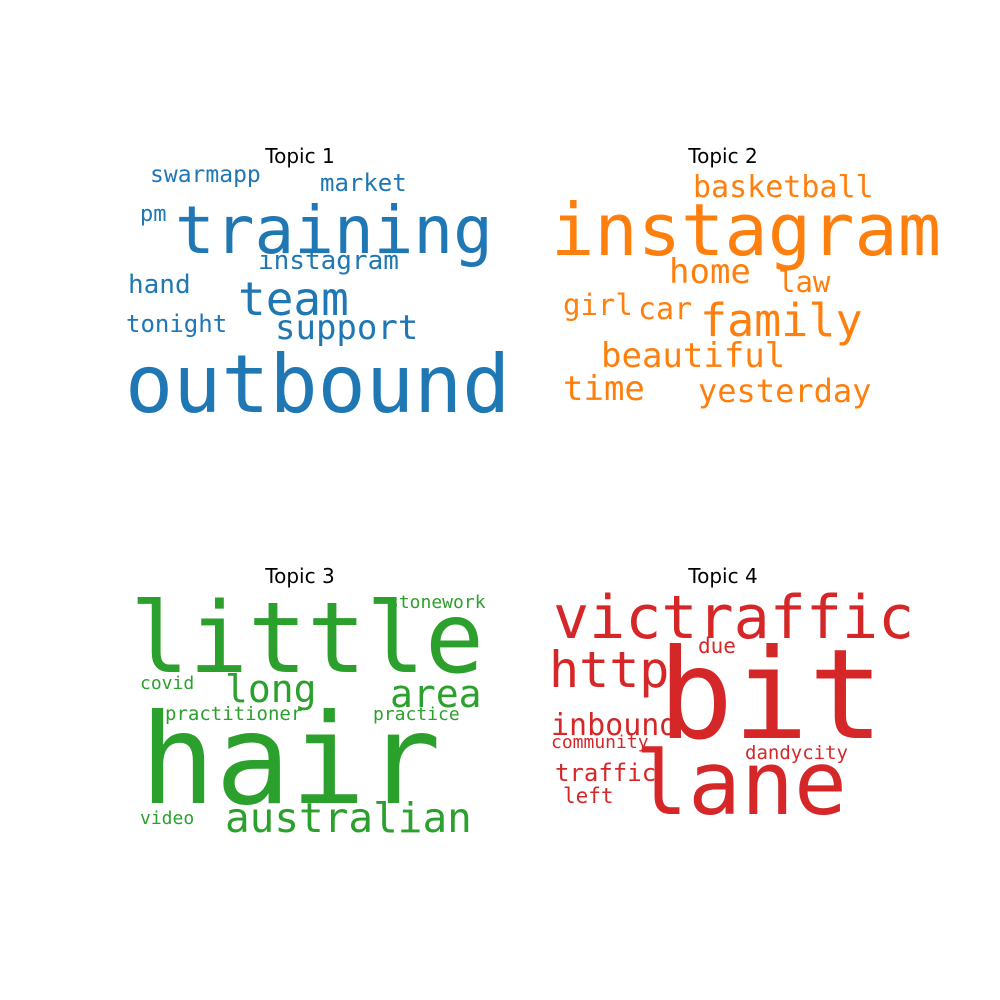  What do you see at coordinates (416, 714) in the screenshot?
I see `topic-3-word-practice: practice` at bounding box center [416, 714].